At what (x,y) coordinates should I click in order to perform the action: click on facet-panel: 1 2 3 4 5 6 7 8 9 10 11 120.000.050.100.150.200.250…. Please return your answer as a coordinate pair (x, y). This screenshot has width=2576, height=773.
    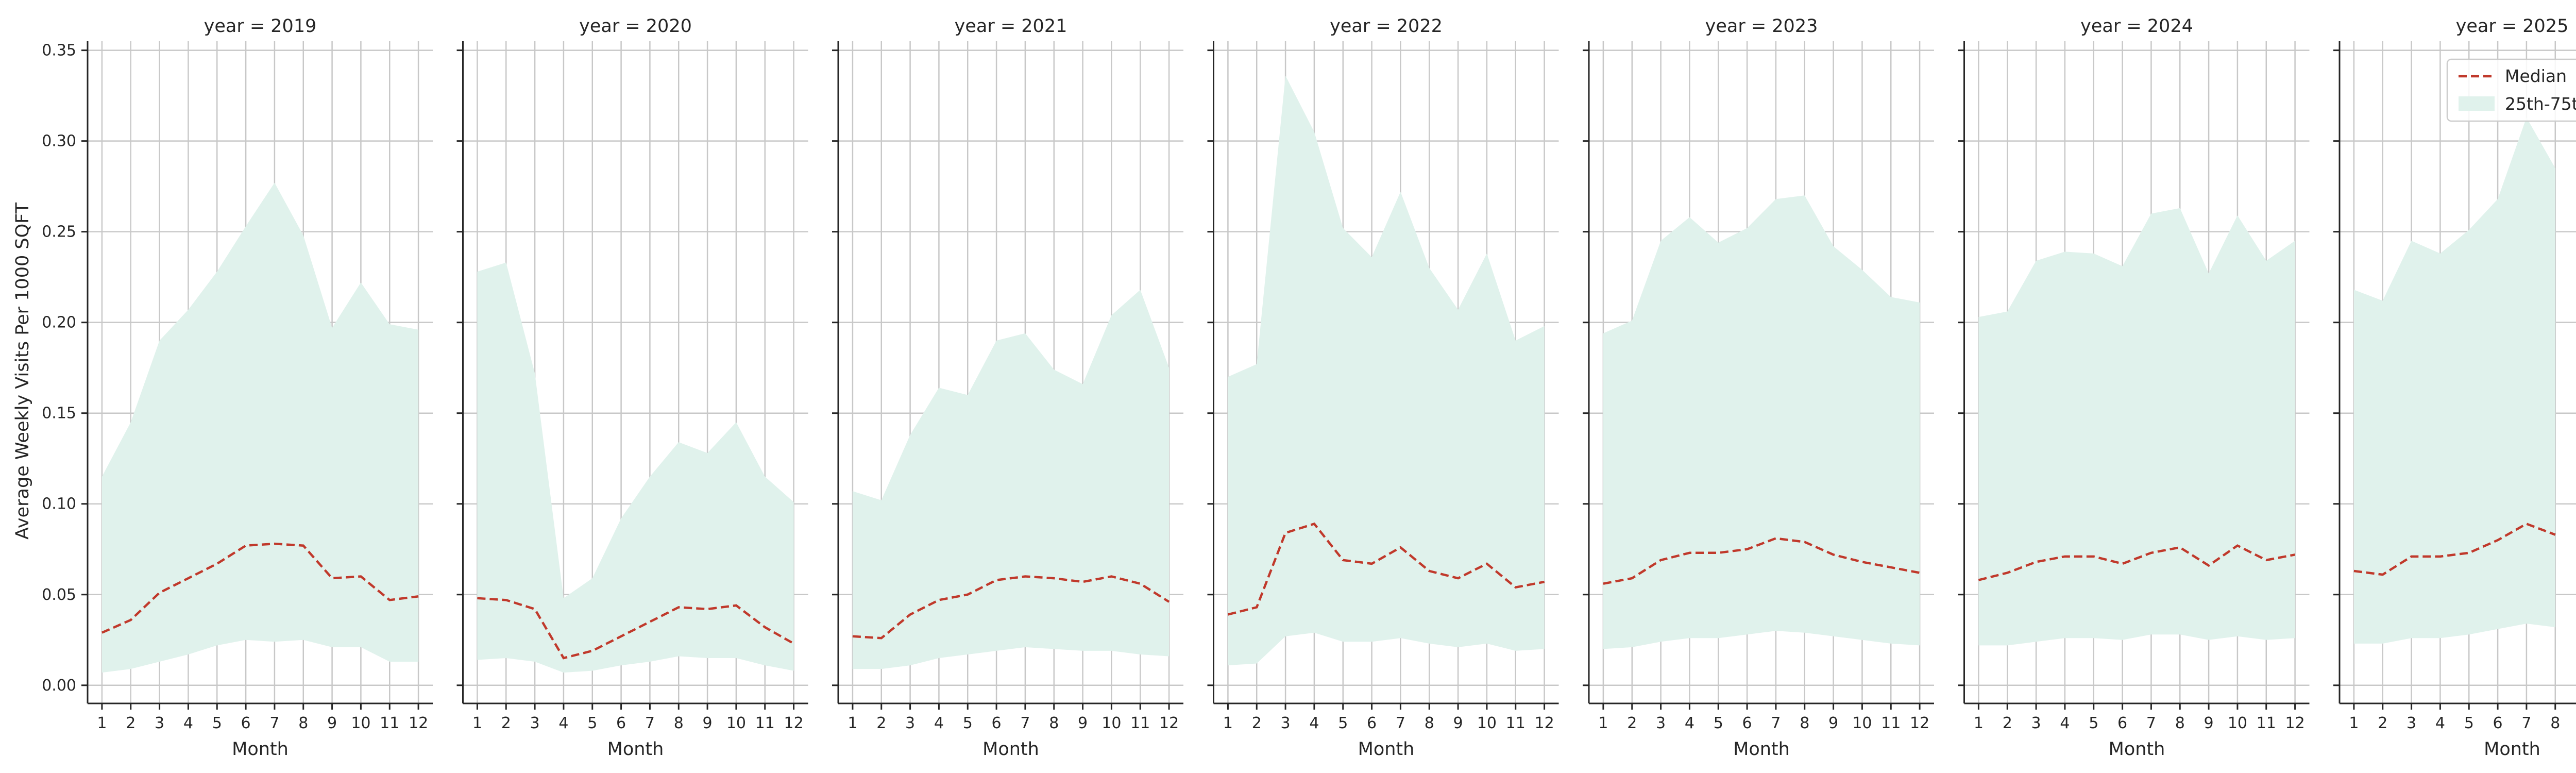
    Looking at the image, I should click on (237, 388).